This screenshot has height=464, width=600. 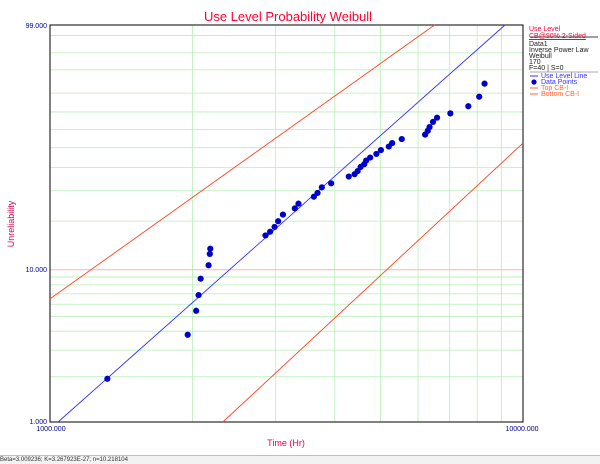 What do you see at coordinates (521, 429) in the screenshot?
I see `x-tick-label-right: 10000.000` at bounding box center [521, 429].